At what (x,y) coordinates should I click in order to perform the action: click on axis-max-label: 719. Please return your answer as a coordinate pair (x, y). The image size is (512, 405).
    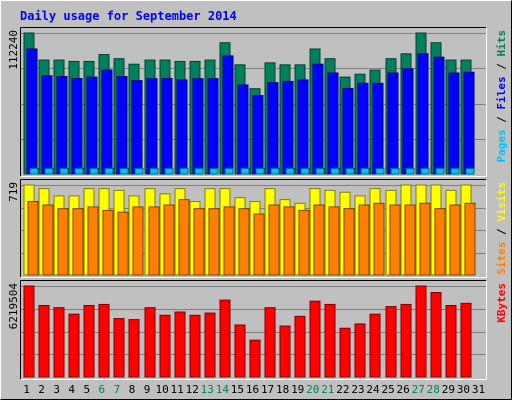
    Looking at the image, I should click on (13, 192).